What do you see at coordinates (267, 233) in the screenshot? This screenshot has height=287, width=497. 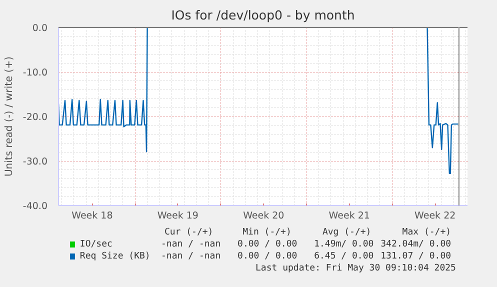 I see `text: Min (-/+)` at bounding box center [267, 233].